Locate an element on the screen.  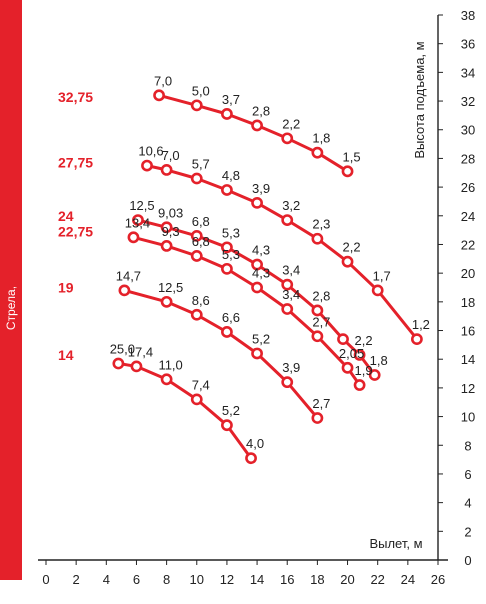
x-axis-ticks: 0 2 4 6 8 10 12 14 16 18 20 22 24 26 is located at coordinates (243, 573).